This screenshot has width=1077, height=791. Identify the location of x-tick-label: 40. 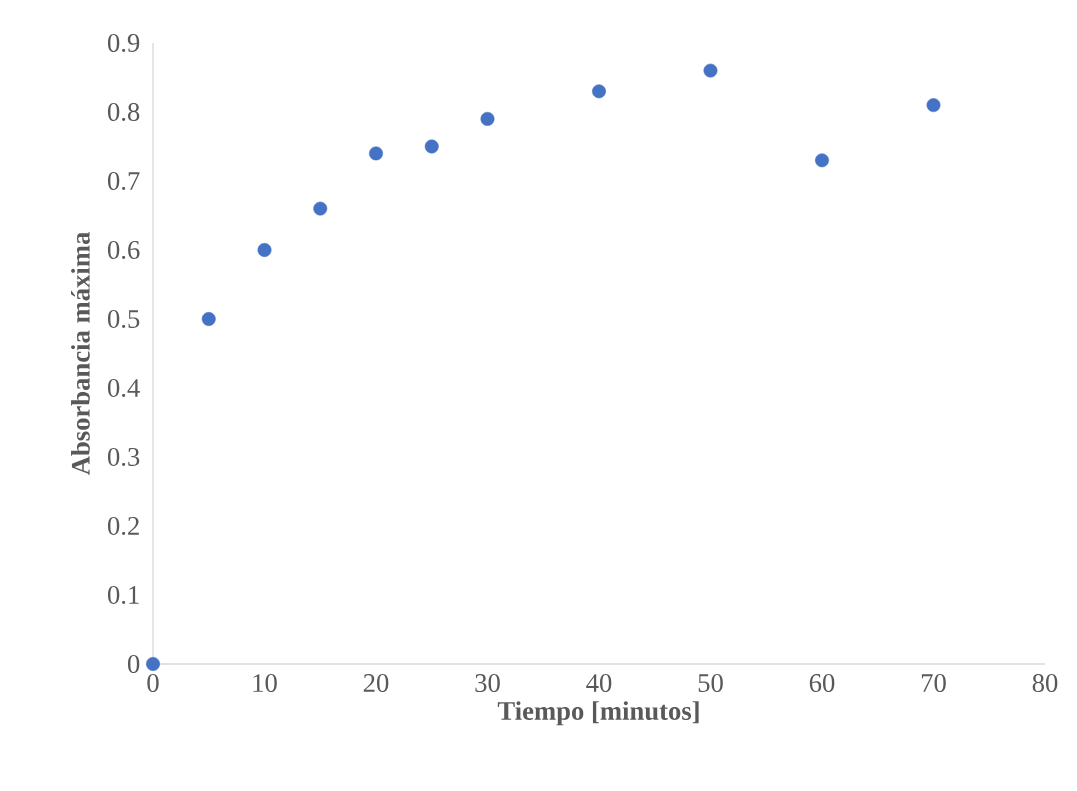
(599, 683).